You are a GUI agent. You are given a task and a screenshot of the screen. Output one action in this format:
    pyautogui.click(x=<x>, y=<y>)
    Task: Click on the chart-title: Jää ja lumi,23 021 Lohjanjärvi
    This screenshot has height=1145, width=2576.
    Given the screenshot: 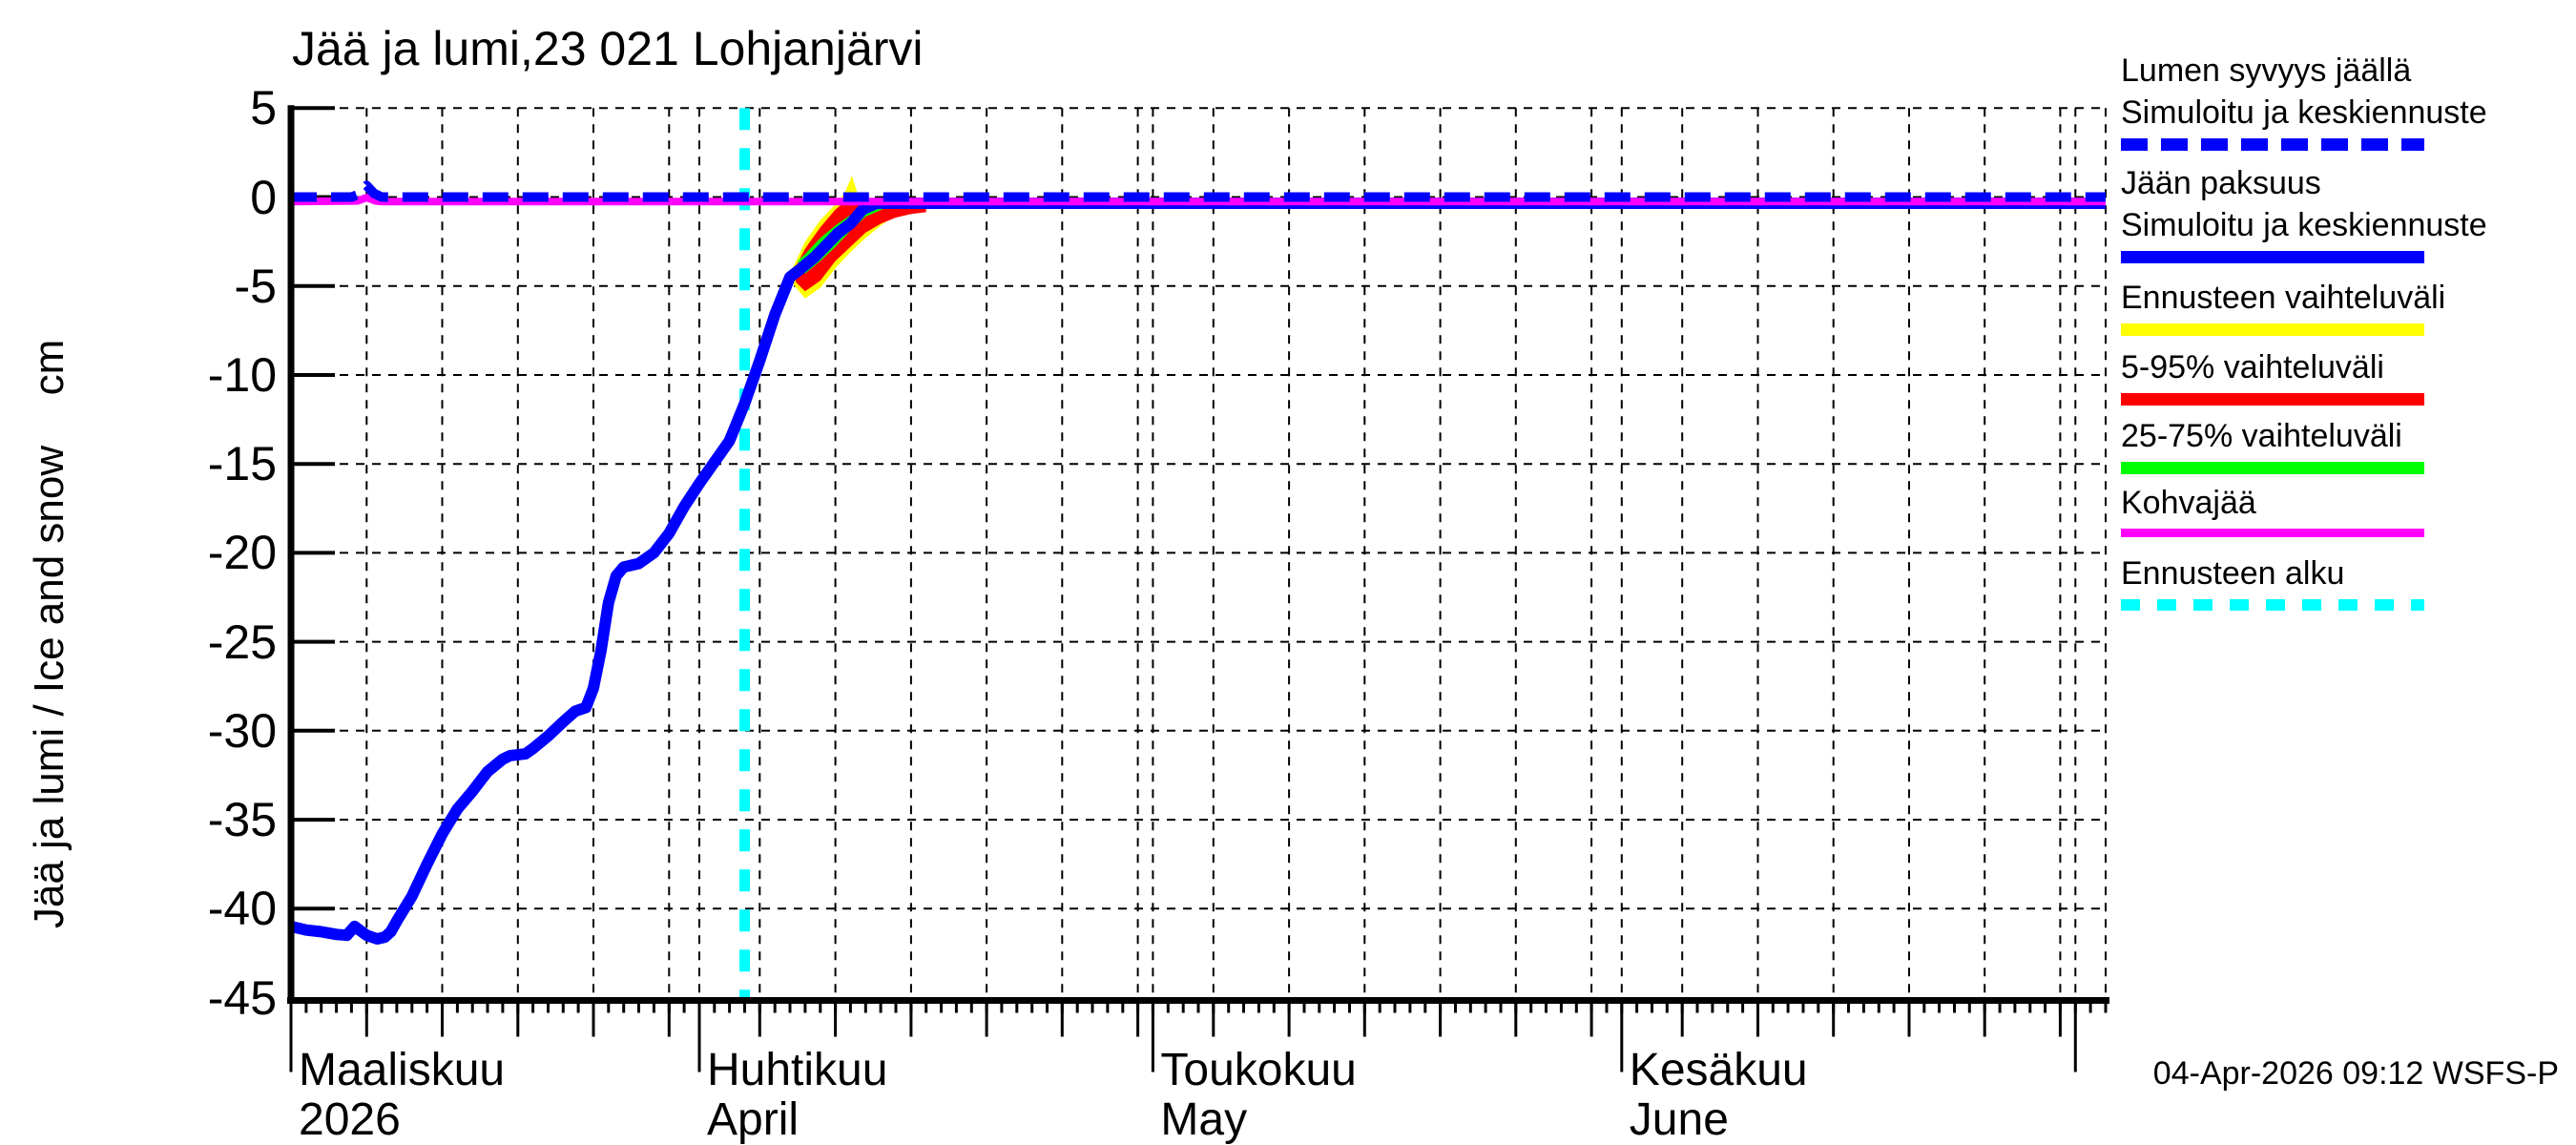 What is the action you would take?
    pyautogui.click(x=608, y=48)
    